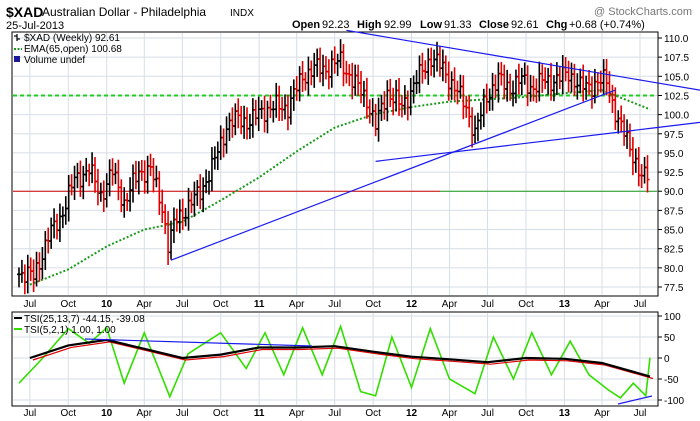 The width and height of the screenshot is (700, 421). Describe the element at coordinates (676, 116) in the screenshot. I see `price-y-tick-label: 100.0` at that location.